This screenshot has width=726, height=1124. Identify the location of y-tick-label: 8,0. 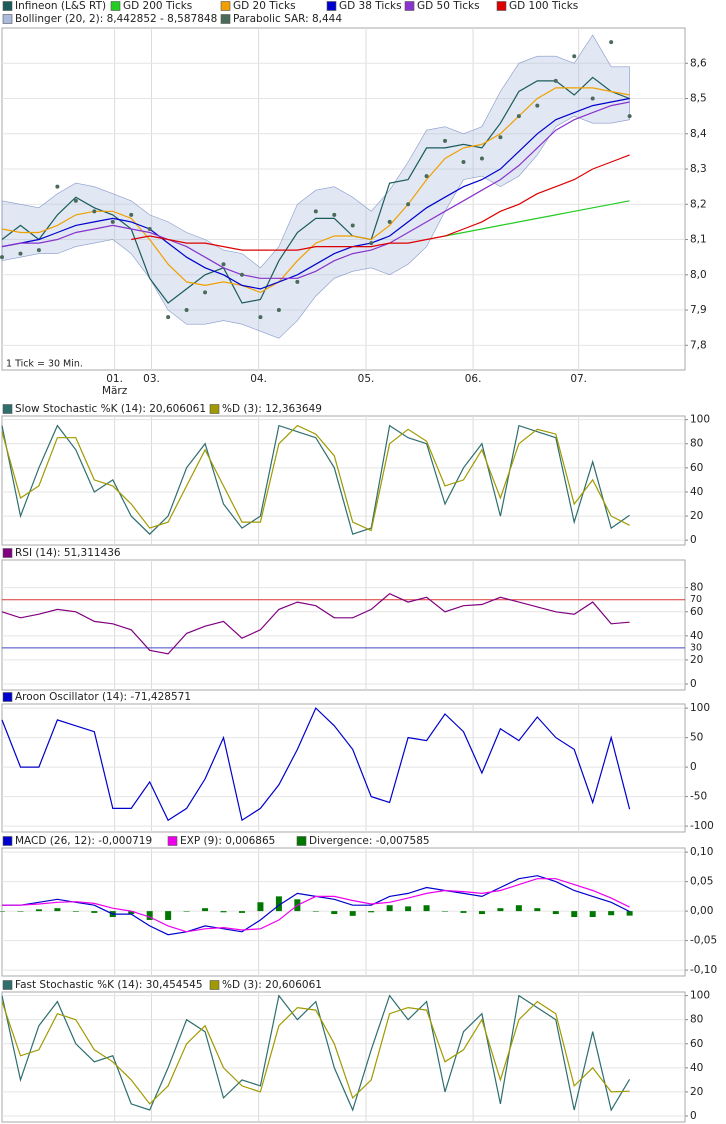
(698, 275).